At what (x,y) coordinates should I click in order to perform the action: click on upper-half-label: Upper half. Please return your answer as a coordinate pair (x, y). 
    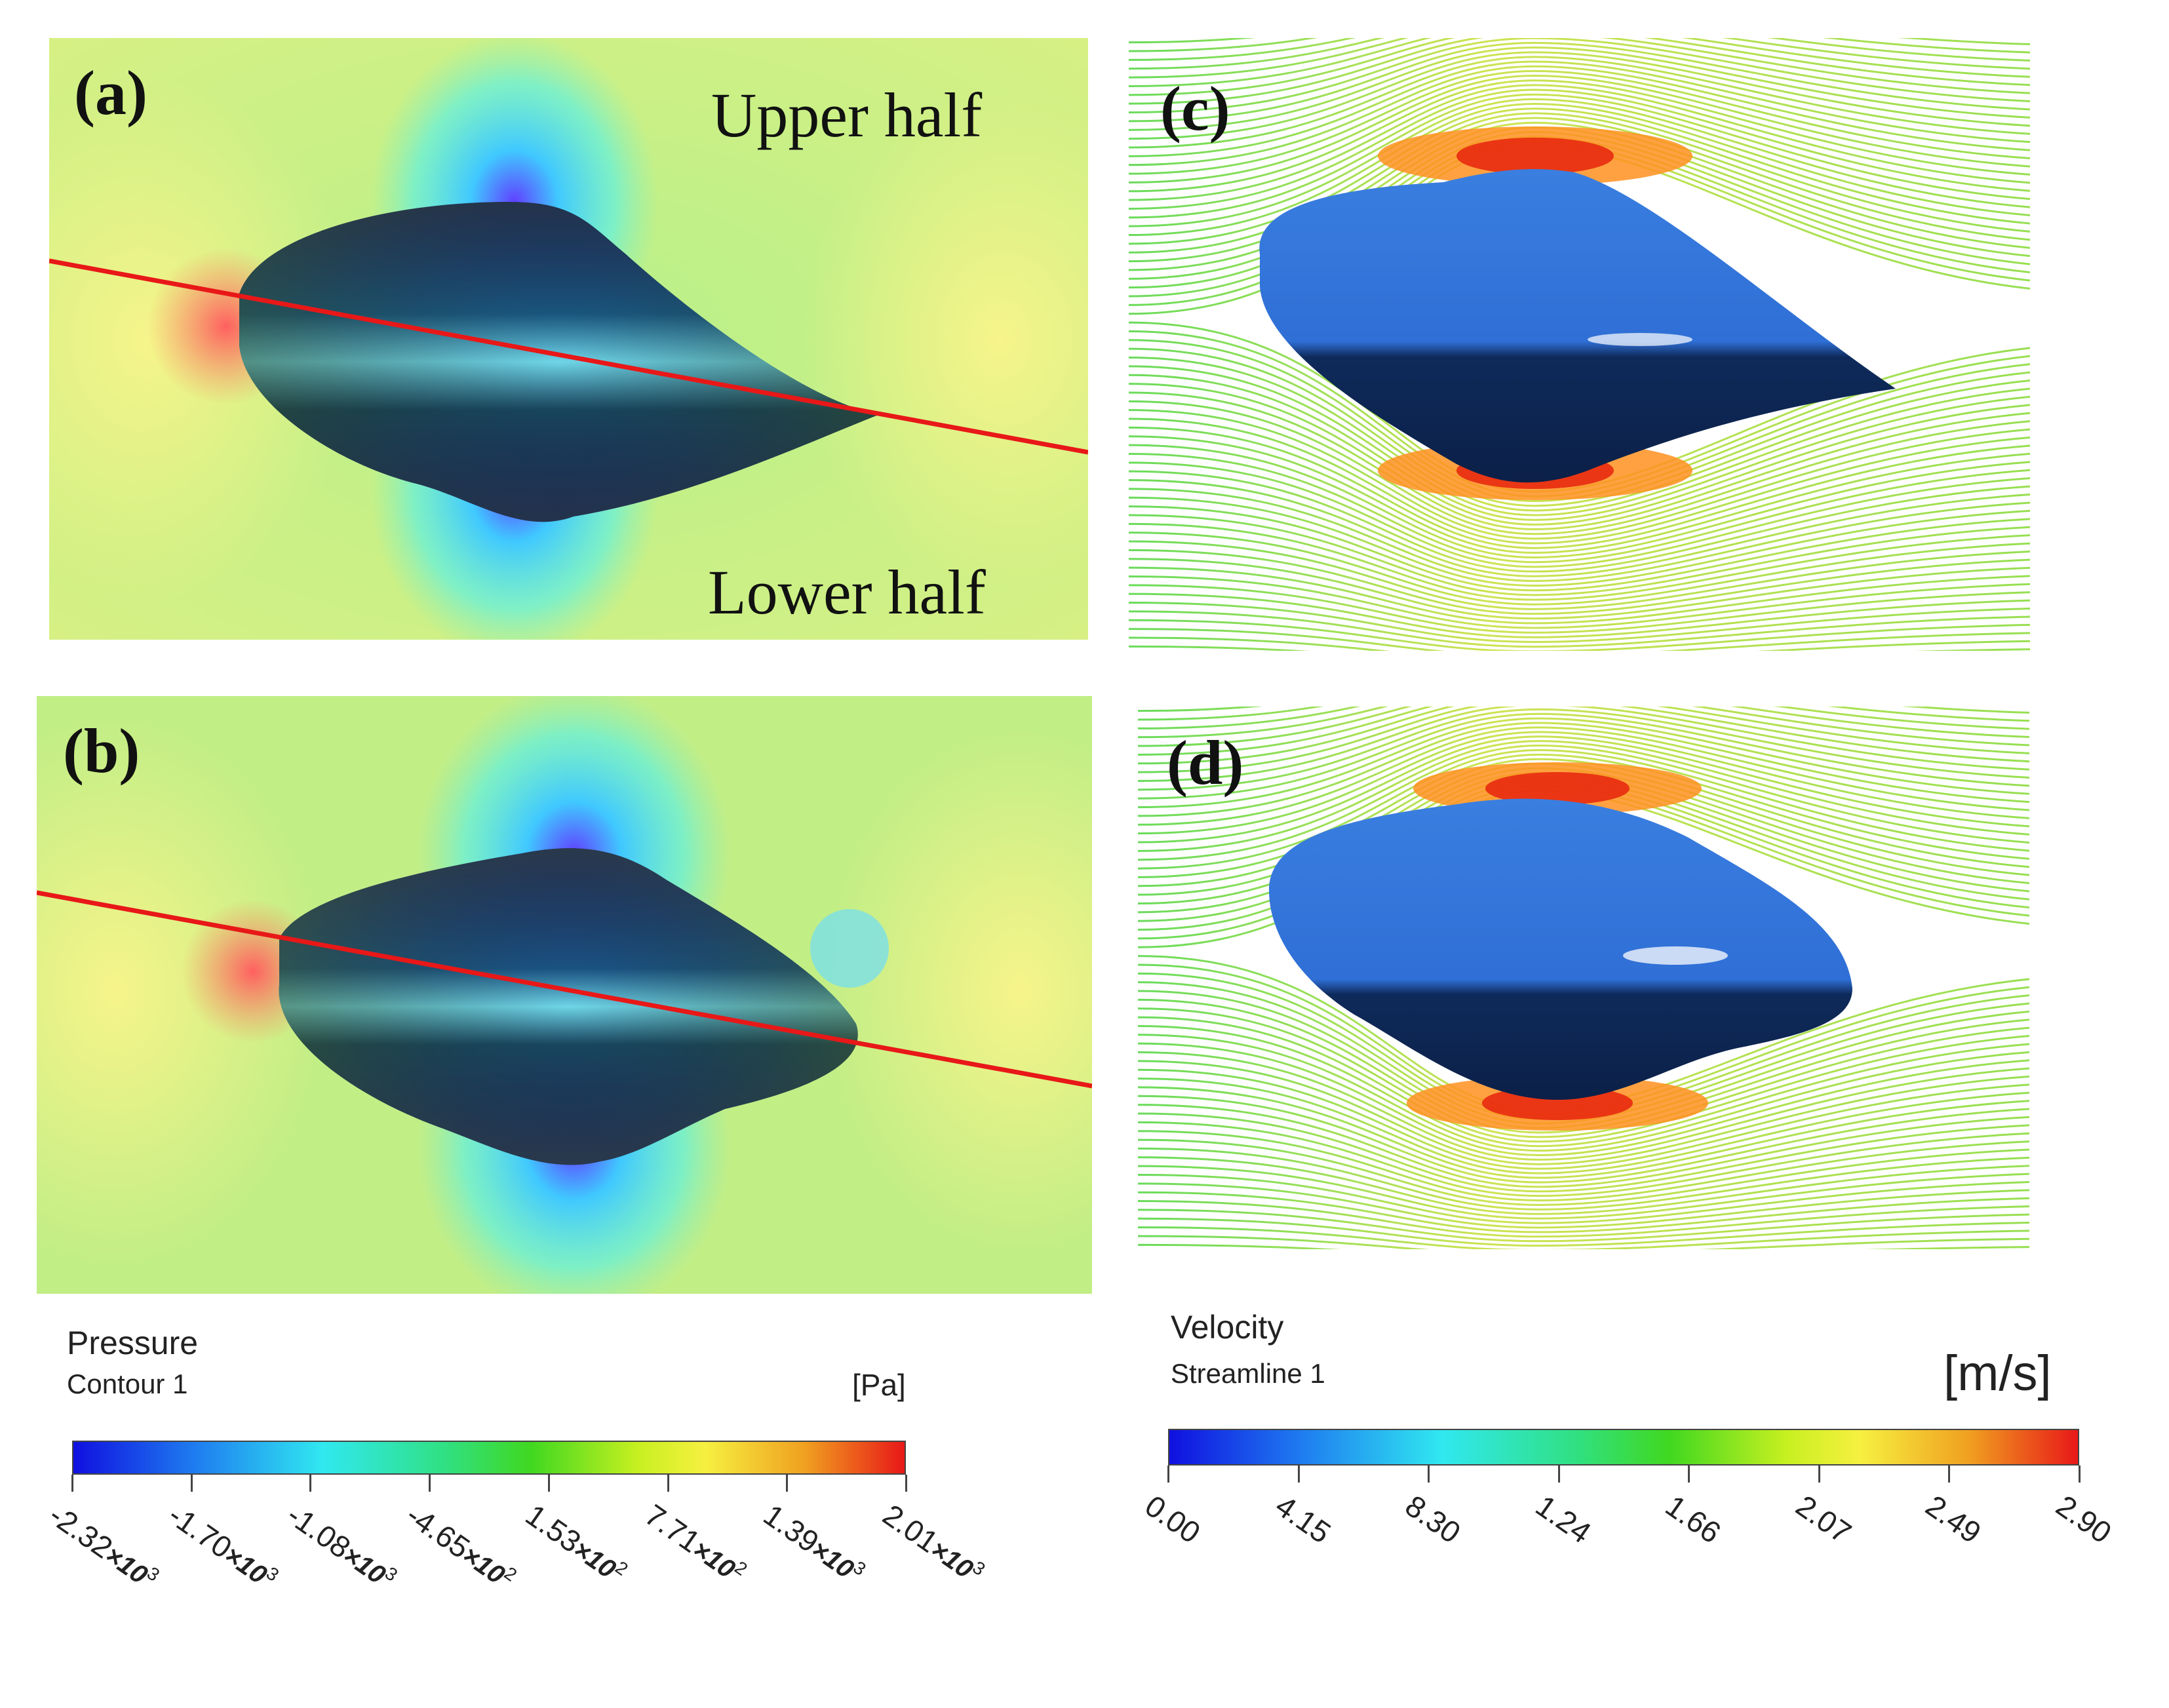
    Looking at the image, I should click on (847, 115).